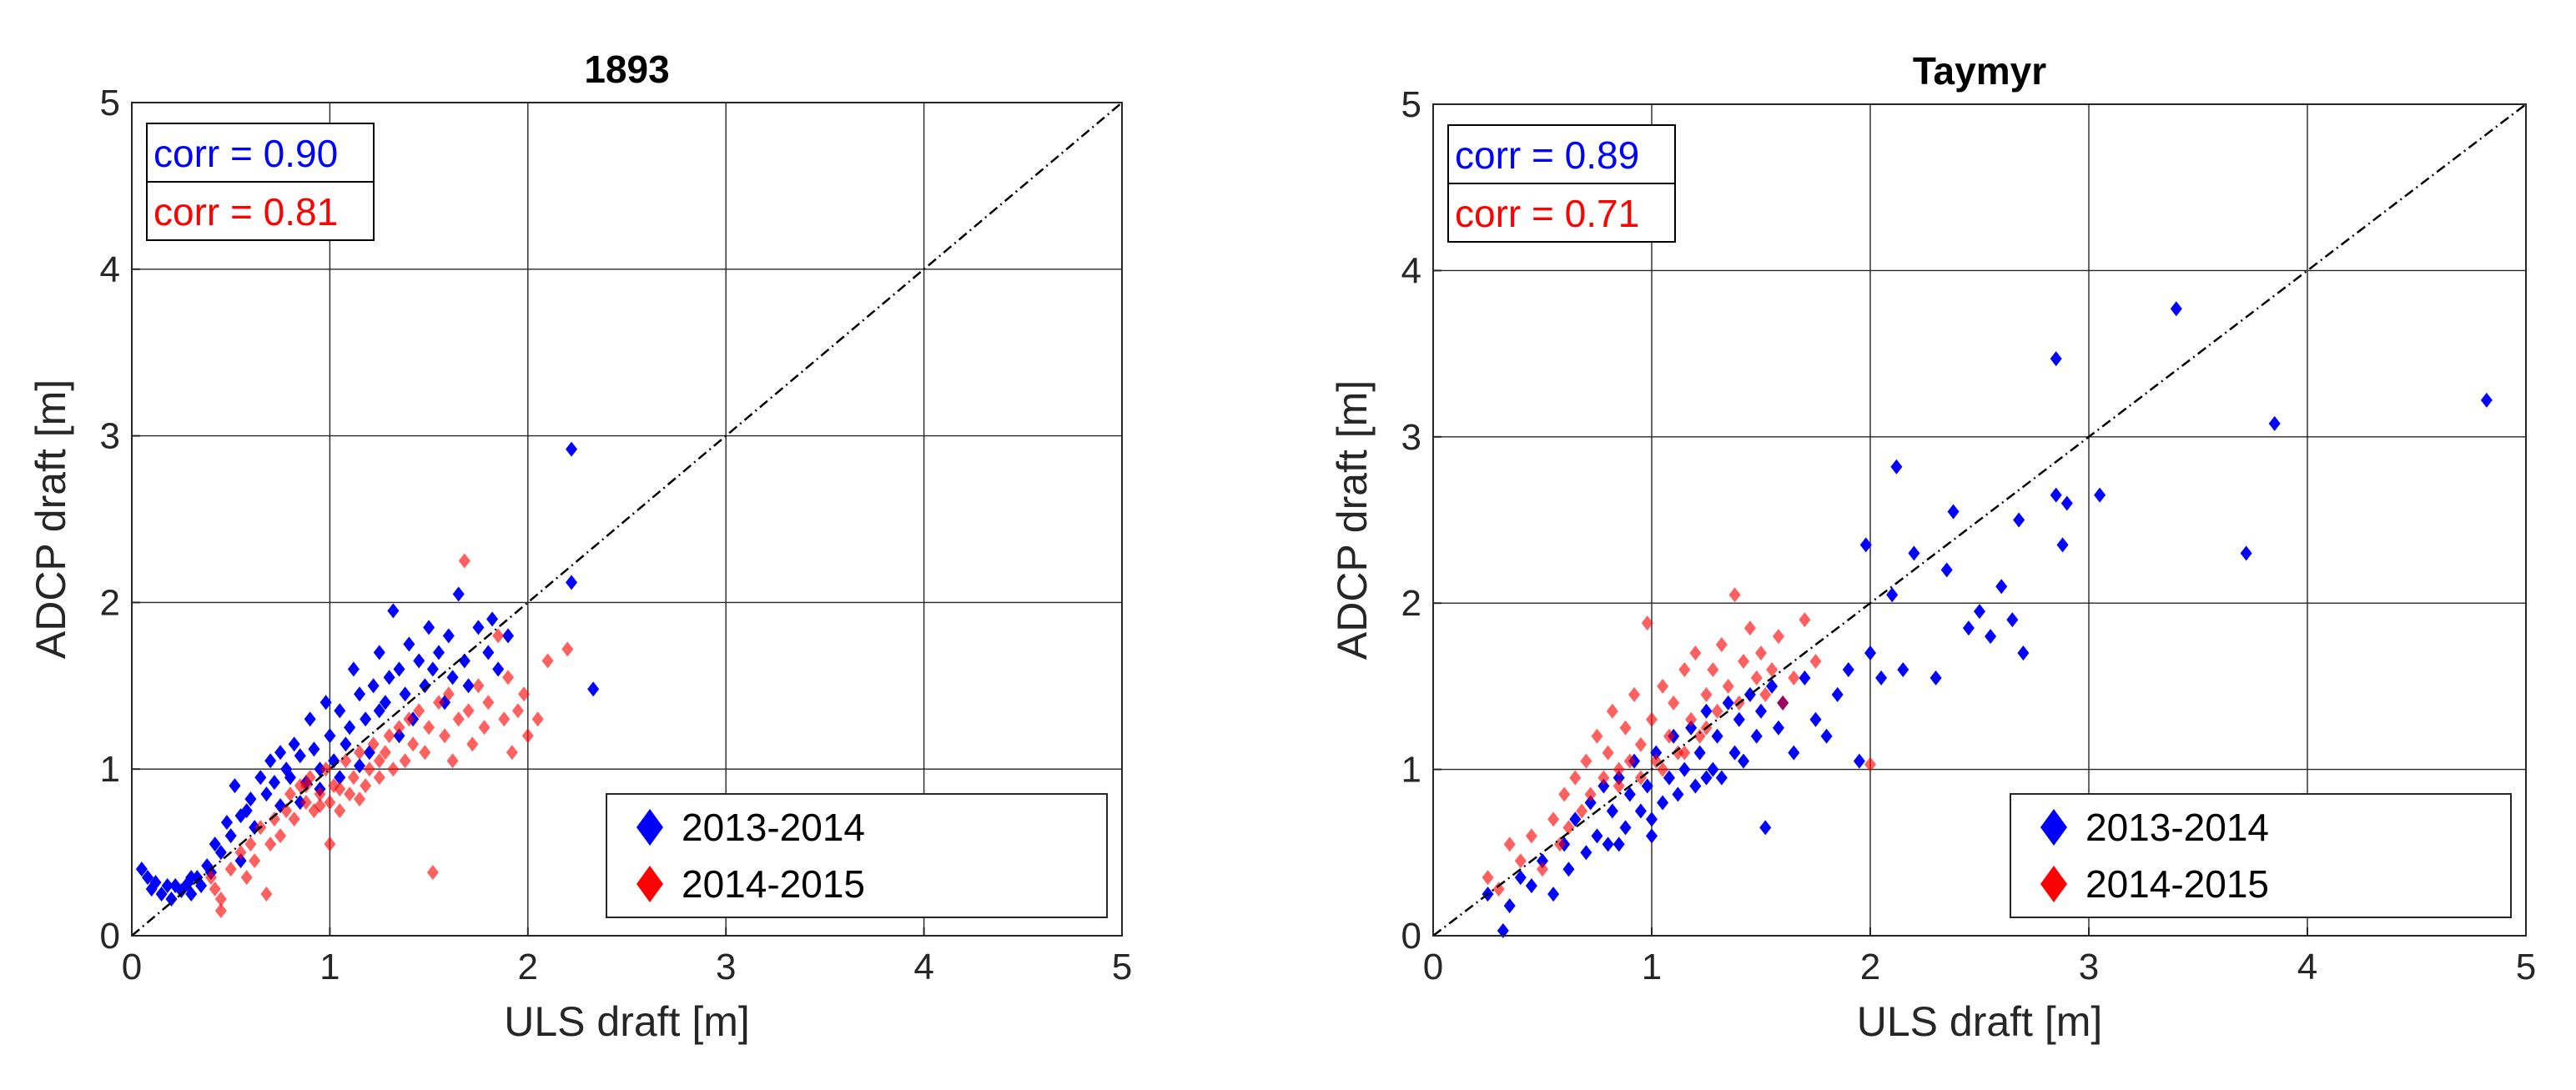 The height and width of the screenshot is (1090, 2576). What do you see at coordinates (726, 967) in the screenshot?
I see `x-tick-label: 3` at bounding box center [726, 967].